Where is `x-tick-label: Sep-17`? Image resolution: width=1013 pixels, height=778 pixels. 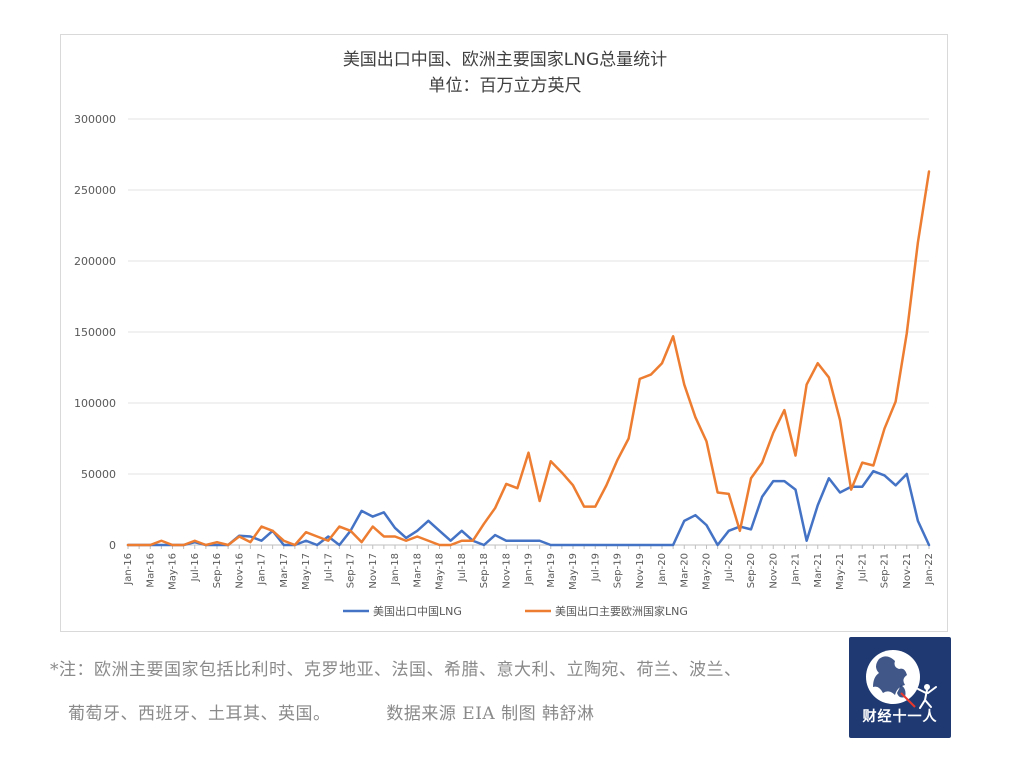 x-tick-label: Sep-17 is located at coordinates (351, 570).